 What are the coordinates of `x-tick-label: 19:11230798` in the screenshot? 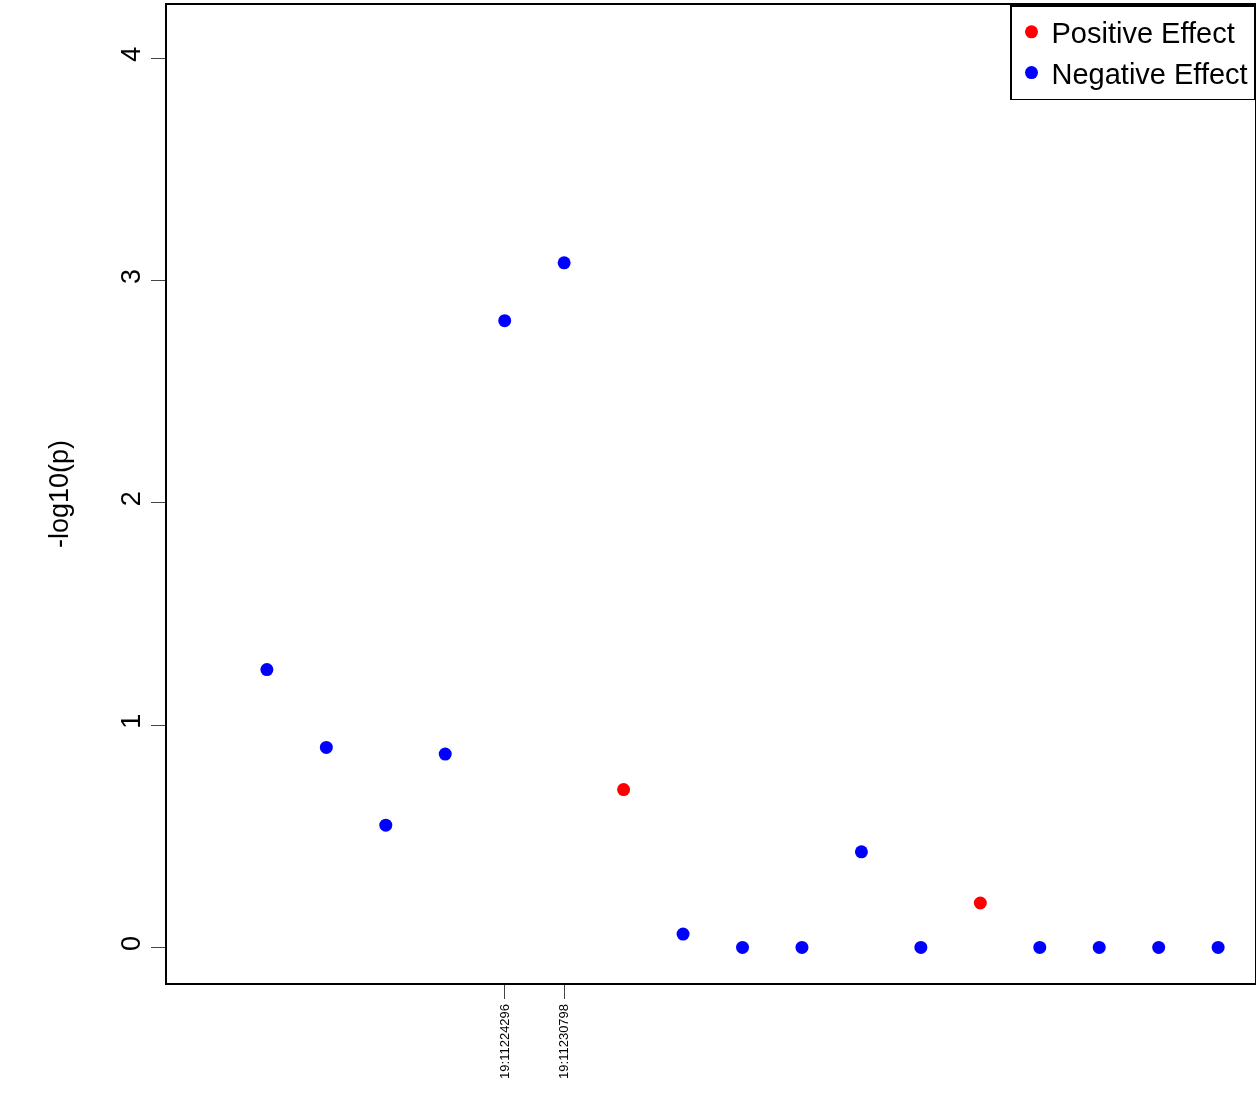 It's located at (564, 1041).